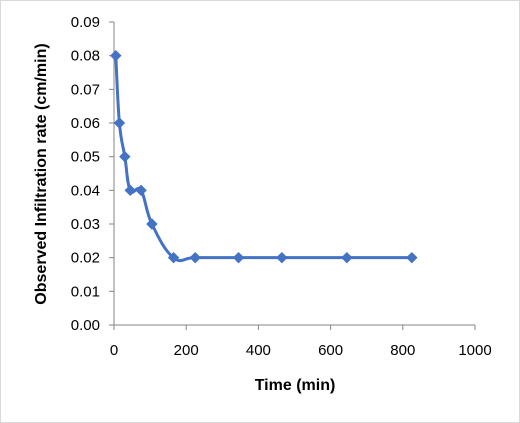  Describe the element at coordinates (402, 350) in the screenshot. I see `x-tick-label: 800` at that location.